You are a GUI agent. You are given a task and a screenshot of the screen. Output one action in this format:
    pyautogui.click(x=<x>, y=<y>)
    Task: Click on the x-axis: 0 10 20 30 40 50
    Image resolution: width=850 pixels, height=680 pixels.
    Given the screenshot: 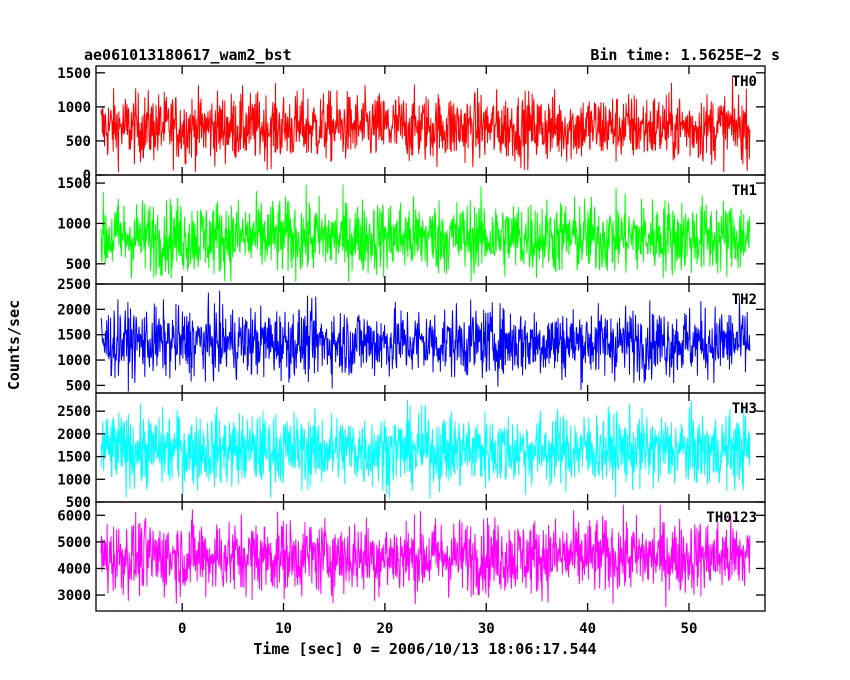 What is the action you would take?
    pyautogui.click(x=437, y=629)
    